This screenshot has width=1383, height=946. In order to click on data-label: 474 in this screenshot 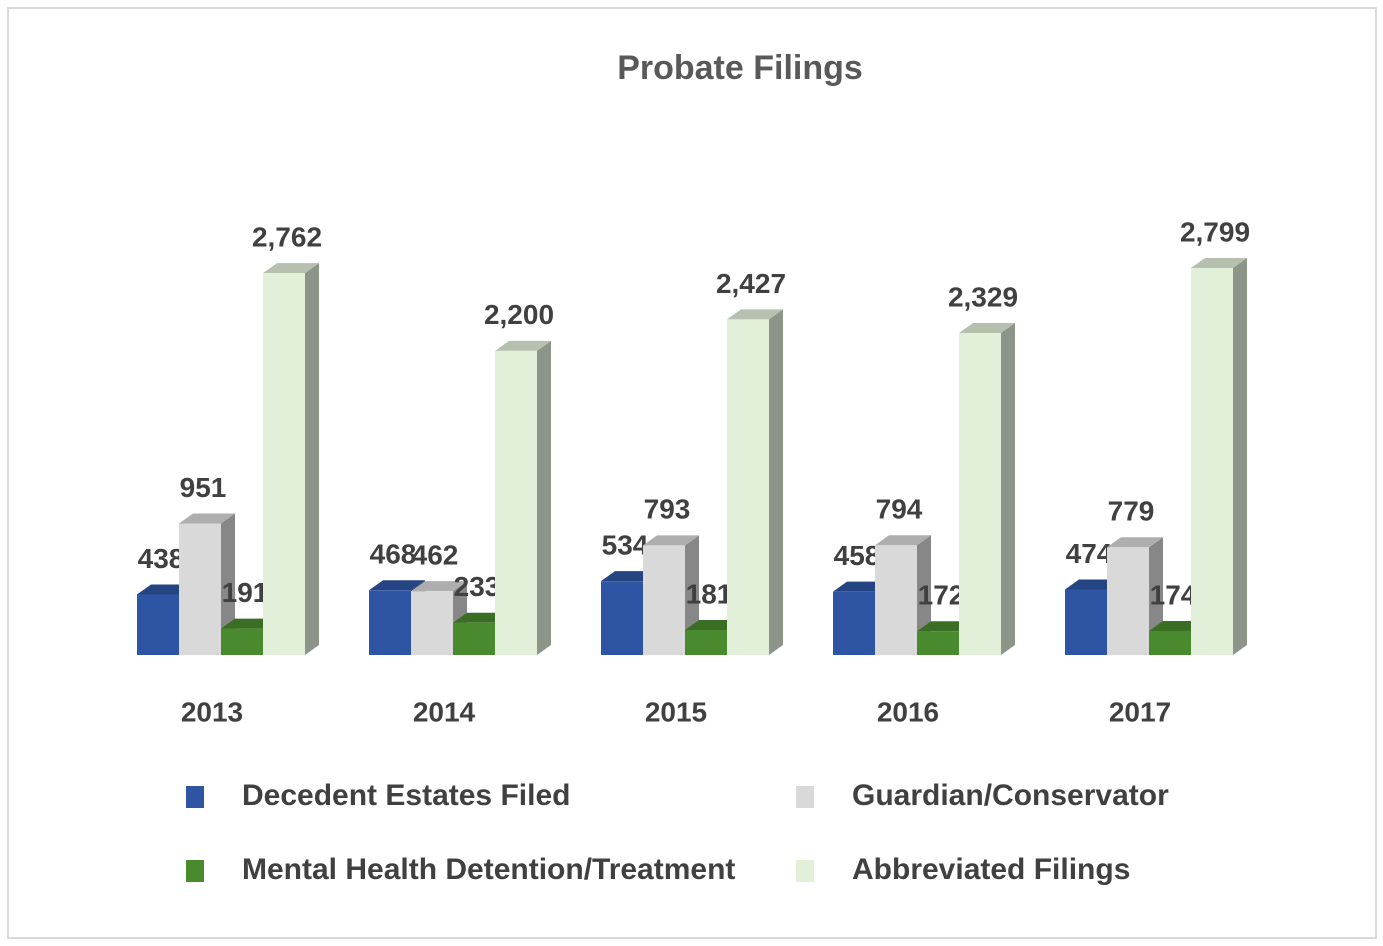, I will do `click(1089, 553)`.